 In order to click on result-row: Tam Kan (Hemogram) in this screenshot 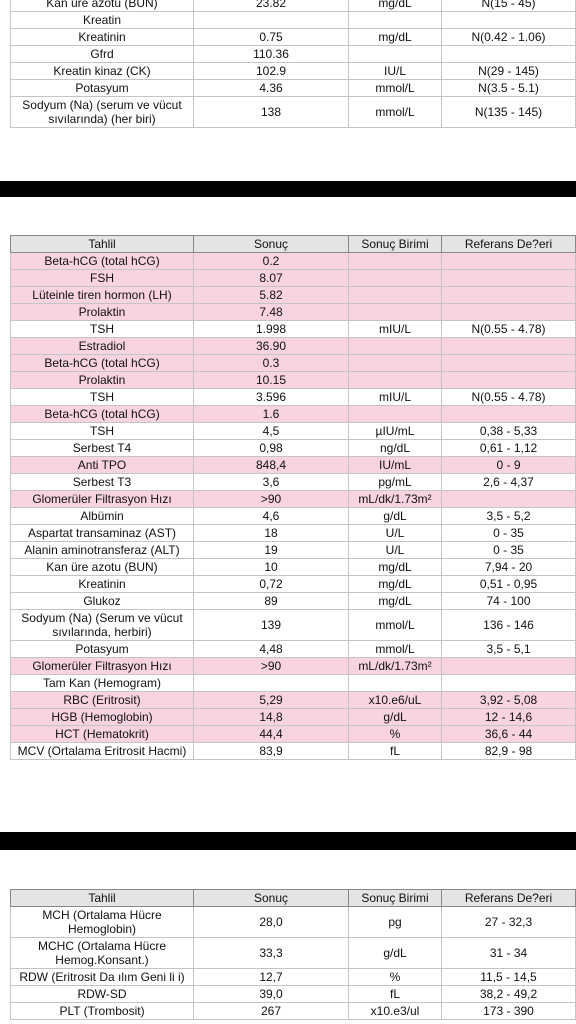, I will do `click(293, 683)`.